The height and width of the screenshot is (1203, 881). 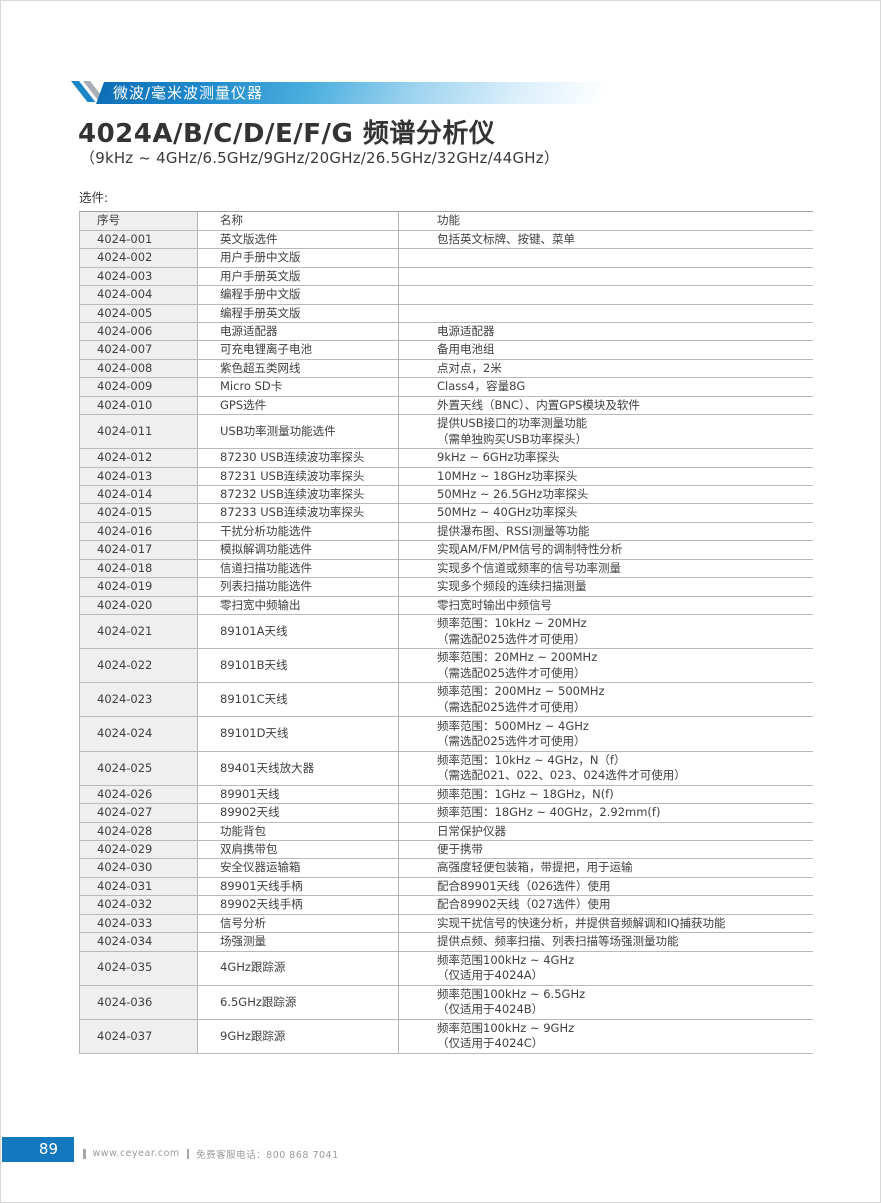 I want to click on cell-option-function: 50MHz ~ 40GHz功率探头, so click(x=507, y=512).